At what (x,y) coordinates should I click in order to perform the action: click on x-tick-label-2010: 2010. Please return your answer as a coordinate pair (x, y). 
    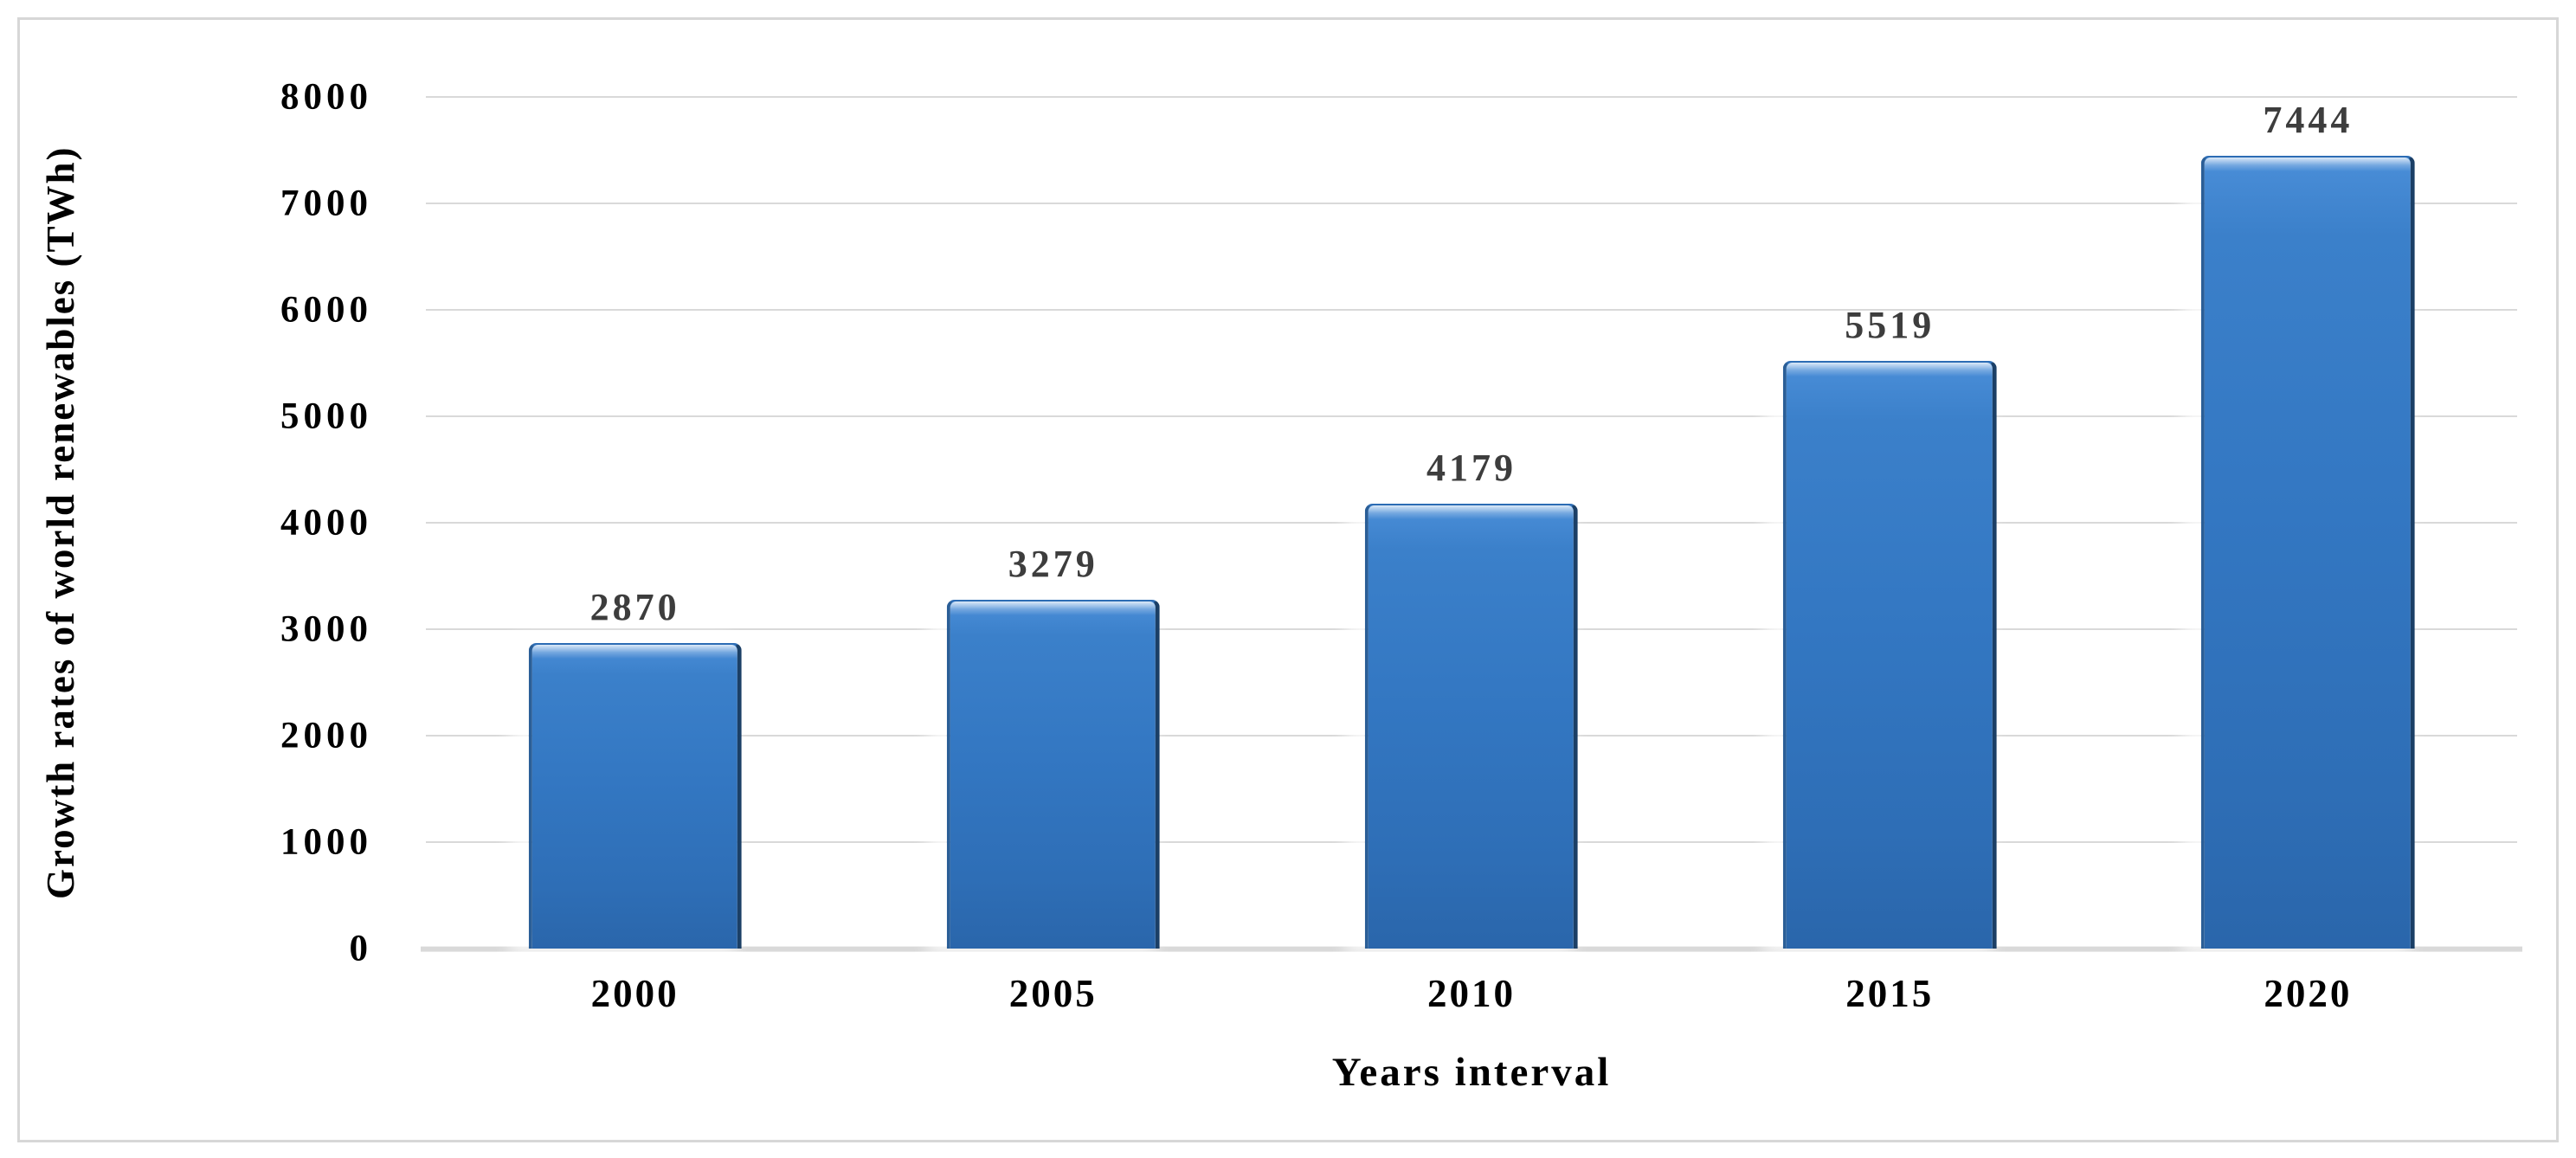
    Looking at the image, I should click on (1471, 994).